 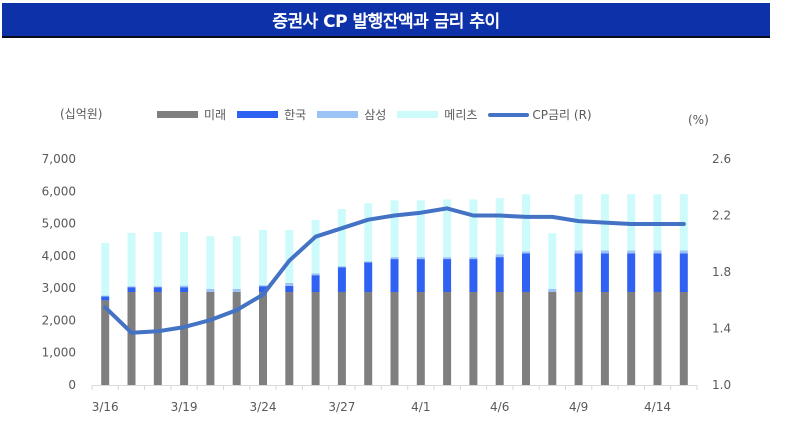 I want to click on chart-title: 증권사 CP 발행잔액과 금리 추이, so click(x=386, y=22).